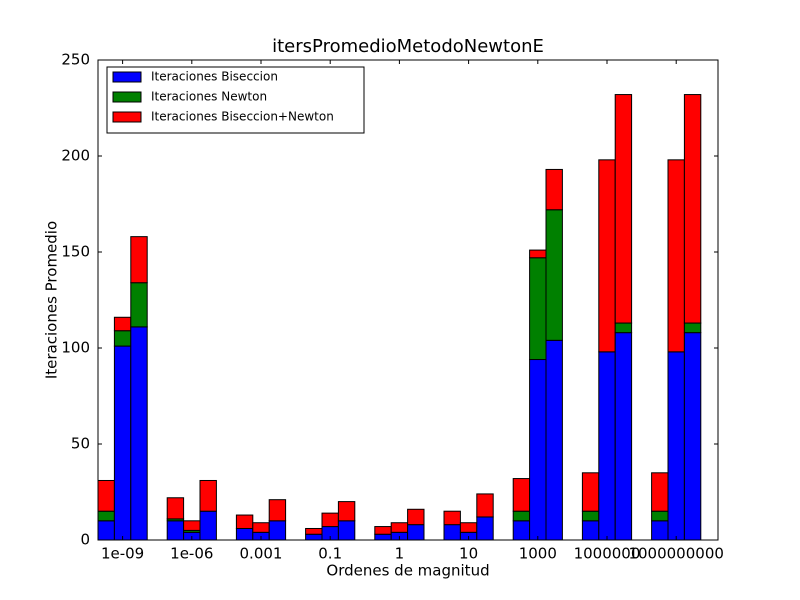 This screenshot has height=600, width=800. What do you see at coordinates (468, 554) in the screenshot?
I see `x-tick-label: 10` at bounding box center [468, 554].